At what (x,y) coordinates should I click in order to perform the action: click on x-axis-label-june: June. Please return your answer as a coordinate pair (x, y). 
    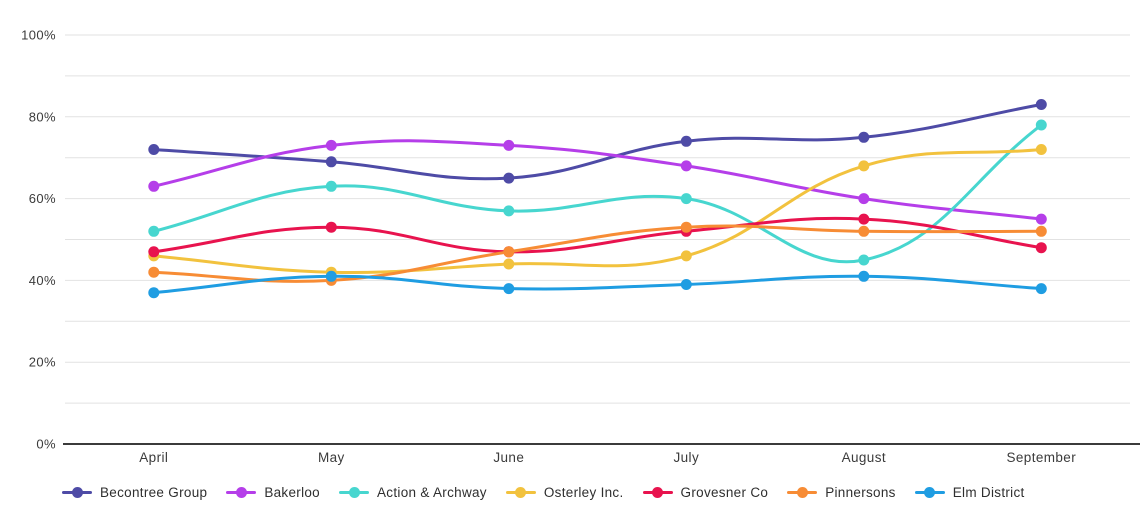
    Looking at the image, I should click on (508, 457).